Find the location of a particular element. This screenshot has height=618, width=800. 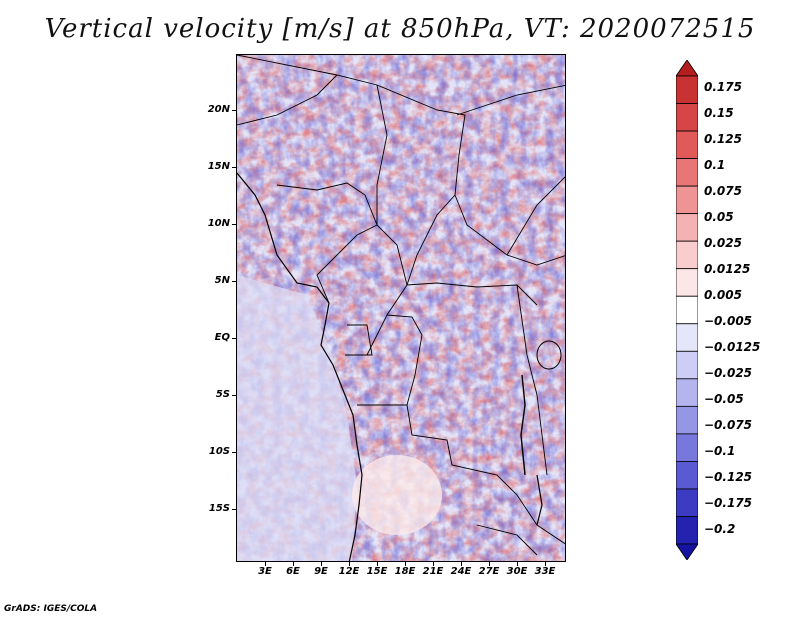

lon-label: 21E is located at coordinates (433, 571).